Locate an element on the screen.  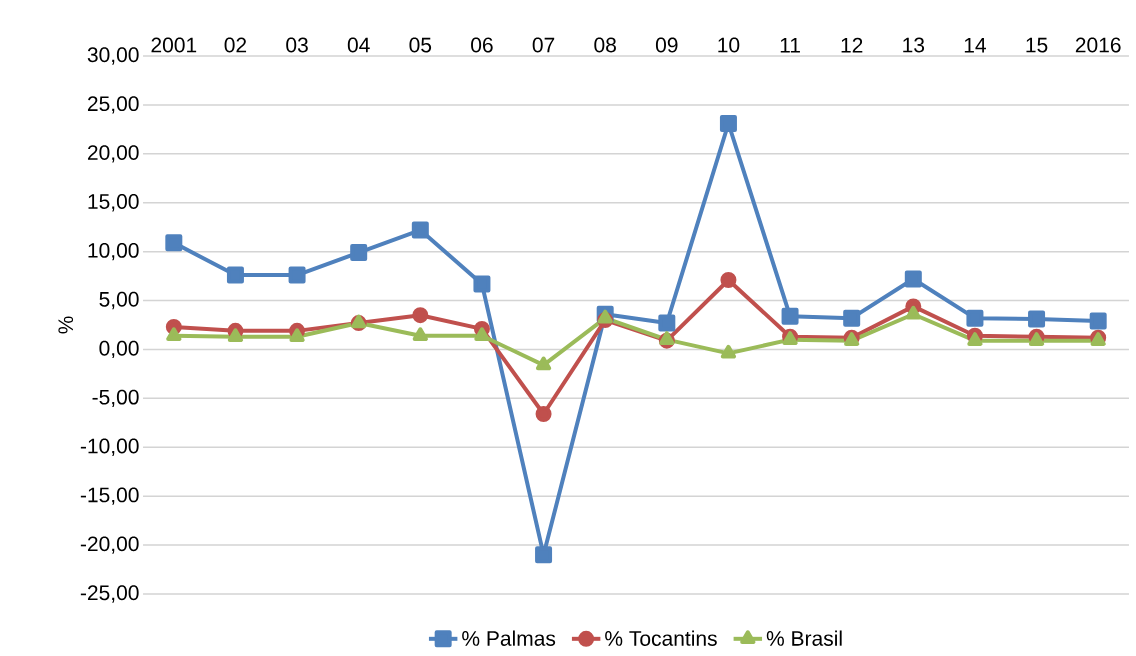
y-tick-label: 20,00 is located at coordinates (113, 154).